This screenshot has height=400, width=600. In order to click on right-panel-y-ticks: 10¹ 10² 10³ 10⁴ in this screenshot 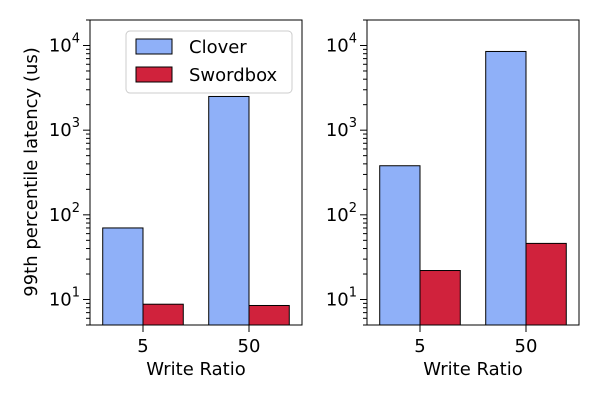, I will do `click(346, 172)`.